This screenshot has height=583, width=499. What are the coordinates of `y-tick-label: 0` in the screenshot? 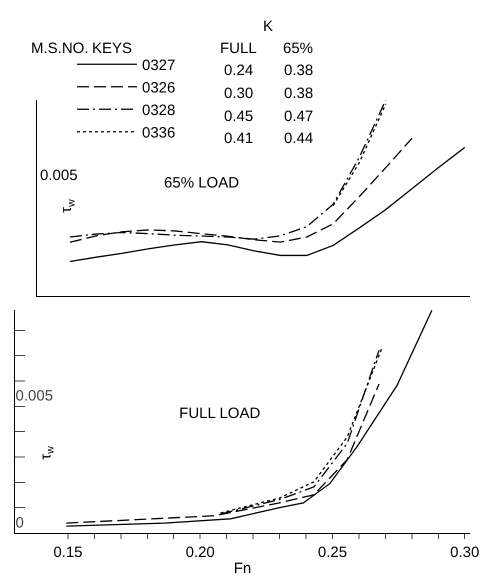 It's located at (20, 523).